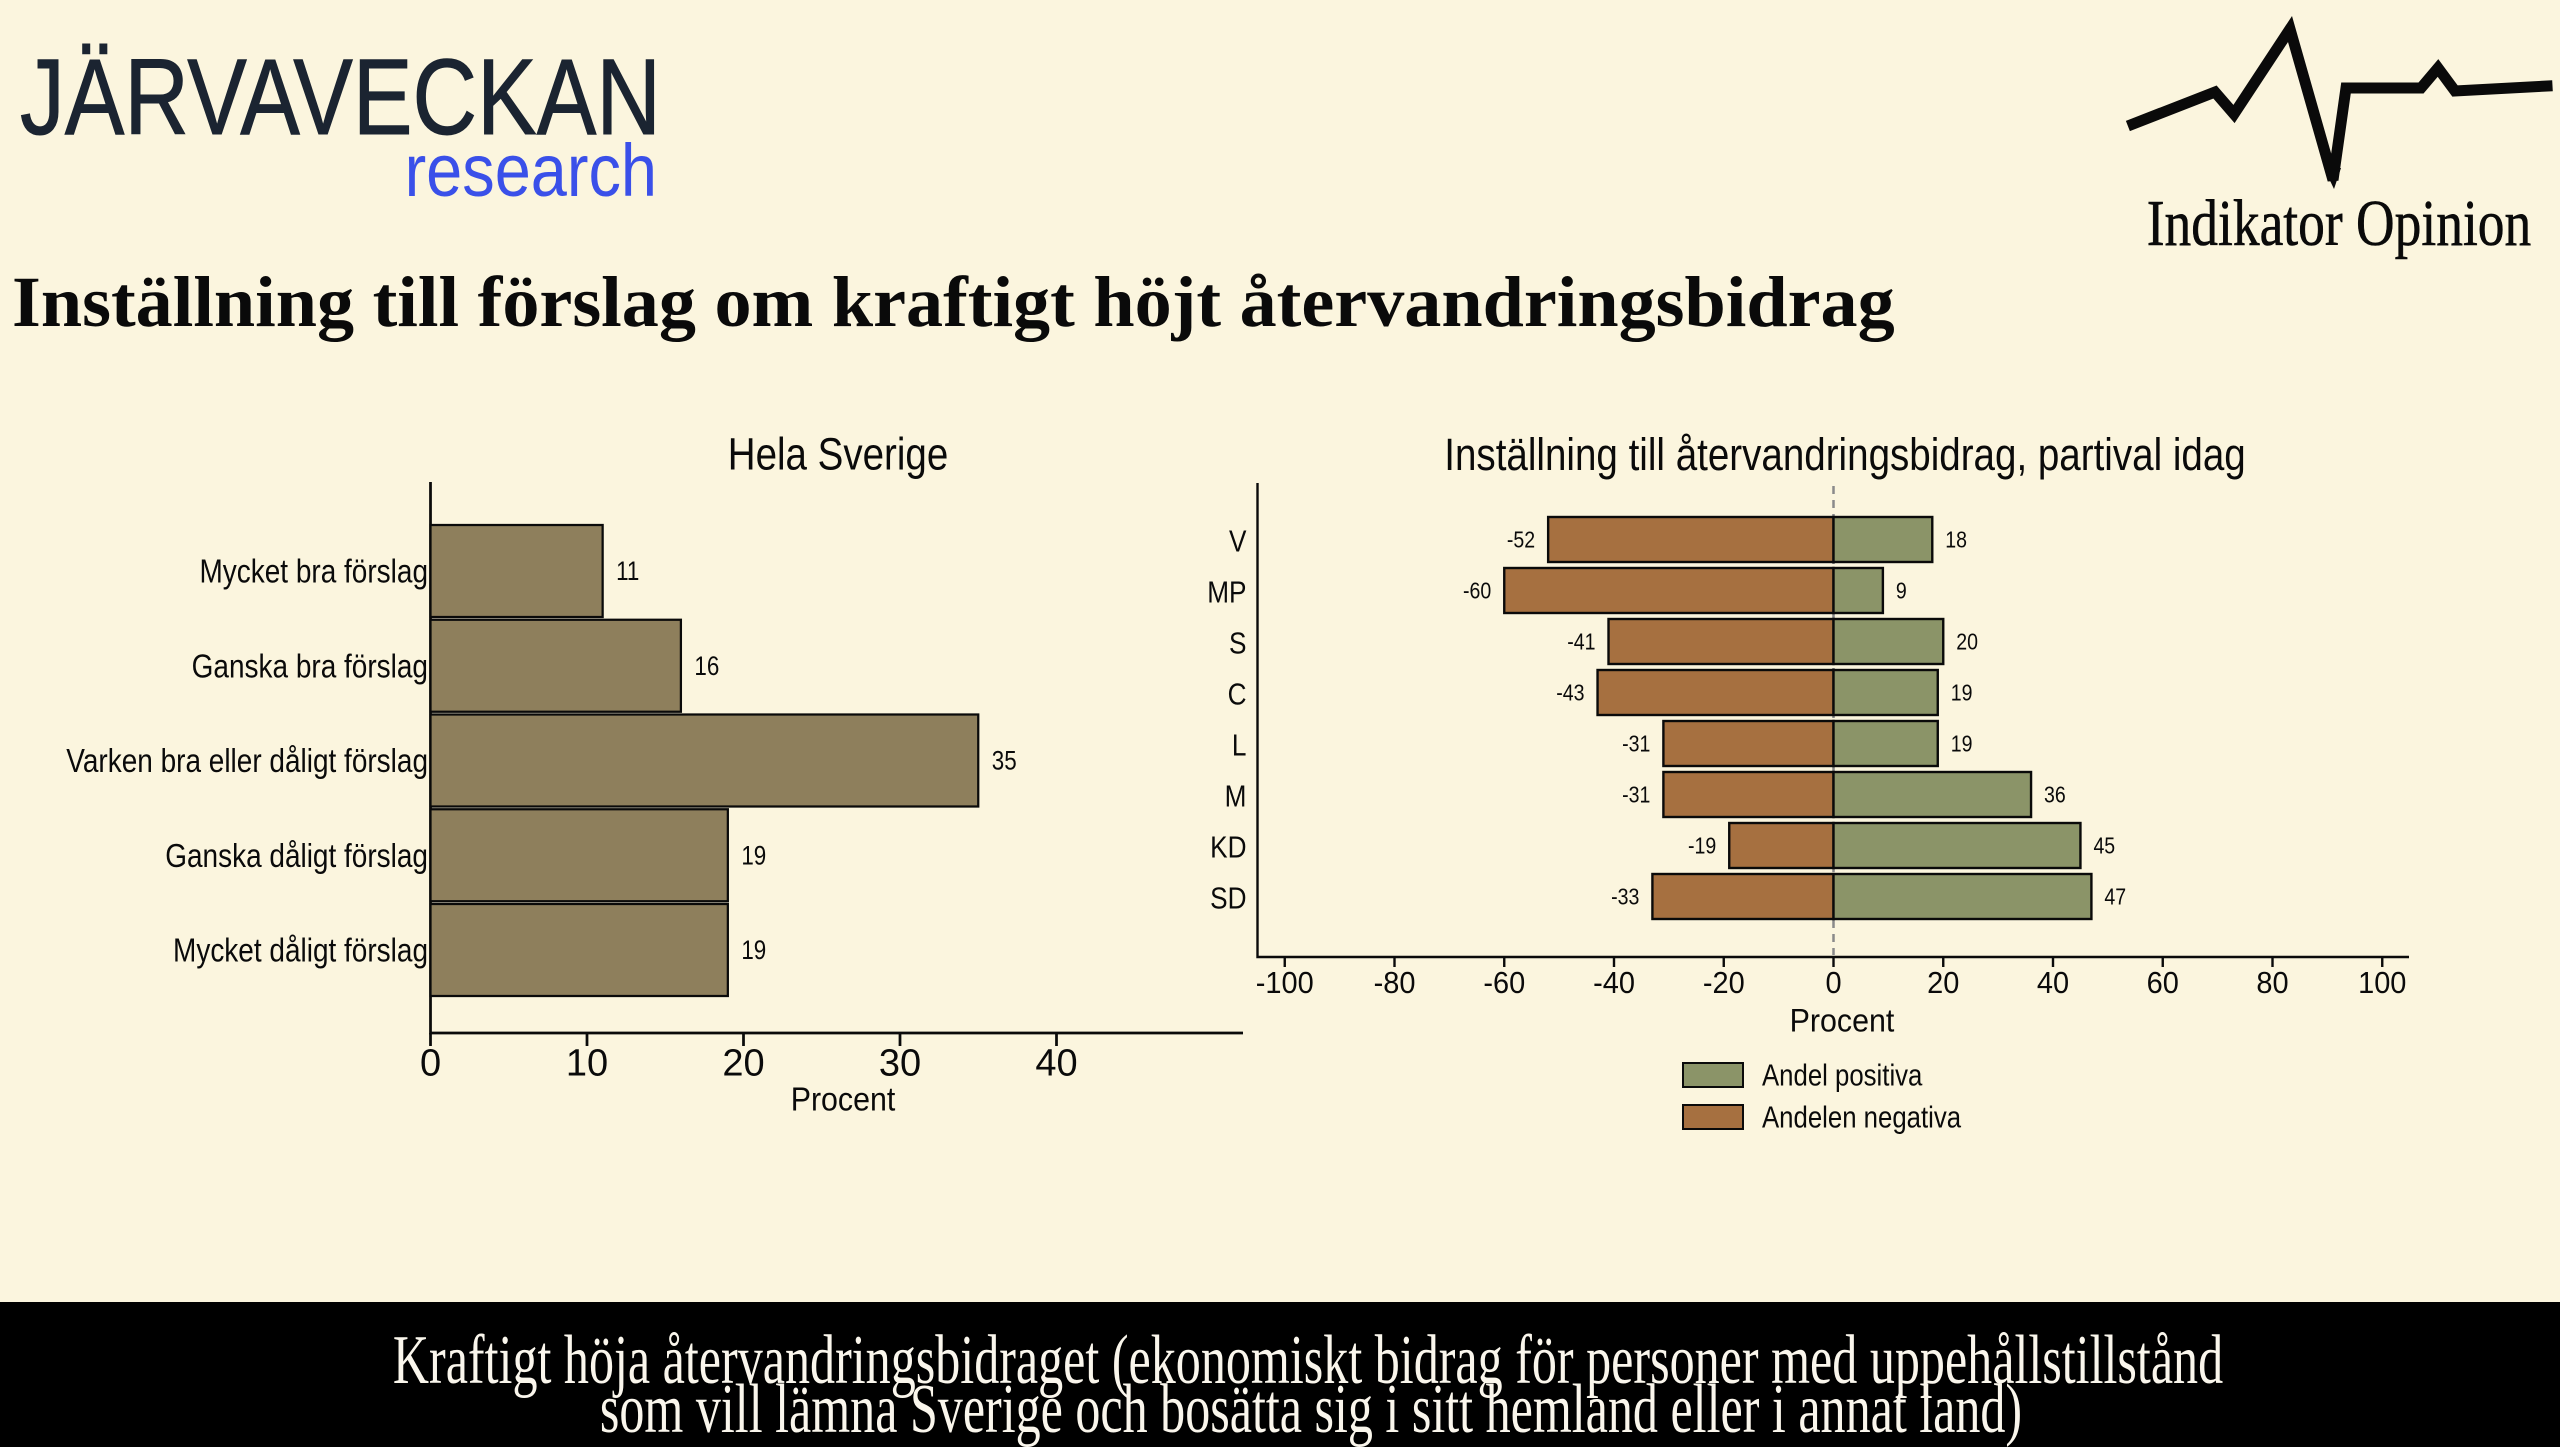  What do you see at coordinates (2272, 983) in the screenshot?
I see `svg-text: 80` at bounding box center [2272, 983].